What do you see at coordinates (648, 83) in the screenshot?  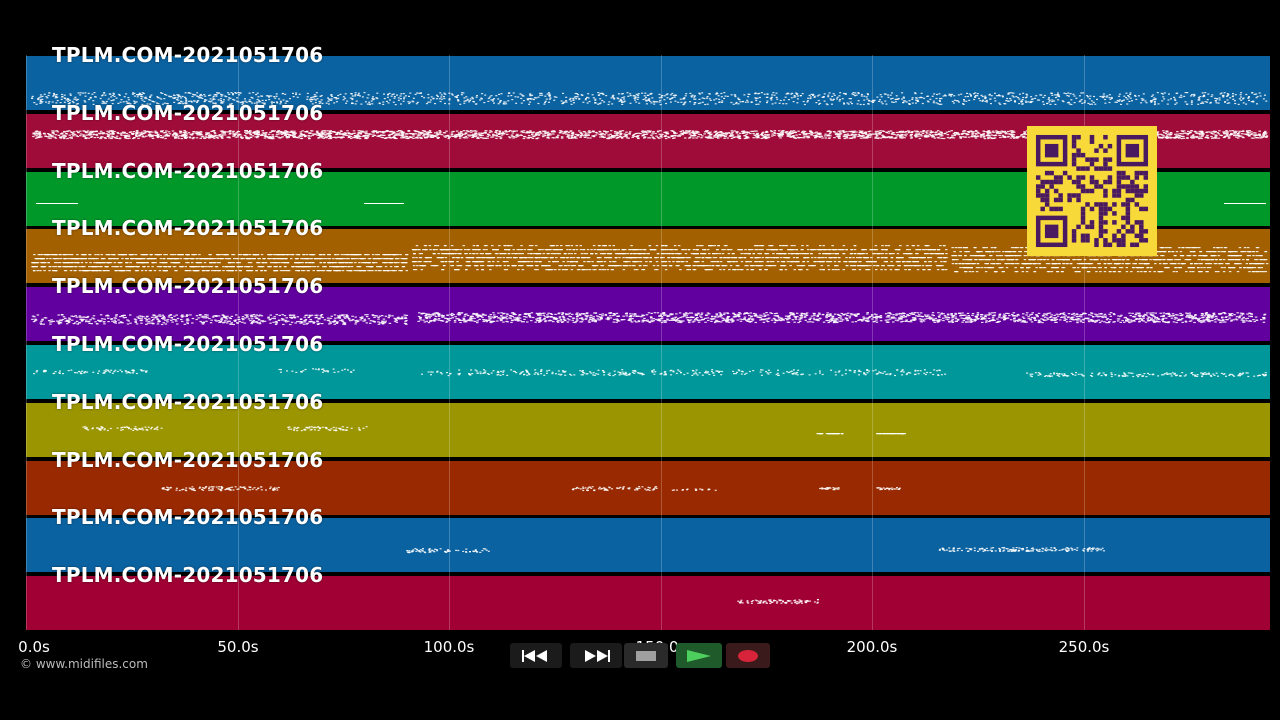 I see `track-row` at bounding box center [648, 83].